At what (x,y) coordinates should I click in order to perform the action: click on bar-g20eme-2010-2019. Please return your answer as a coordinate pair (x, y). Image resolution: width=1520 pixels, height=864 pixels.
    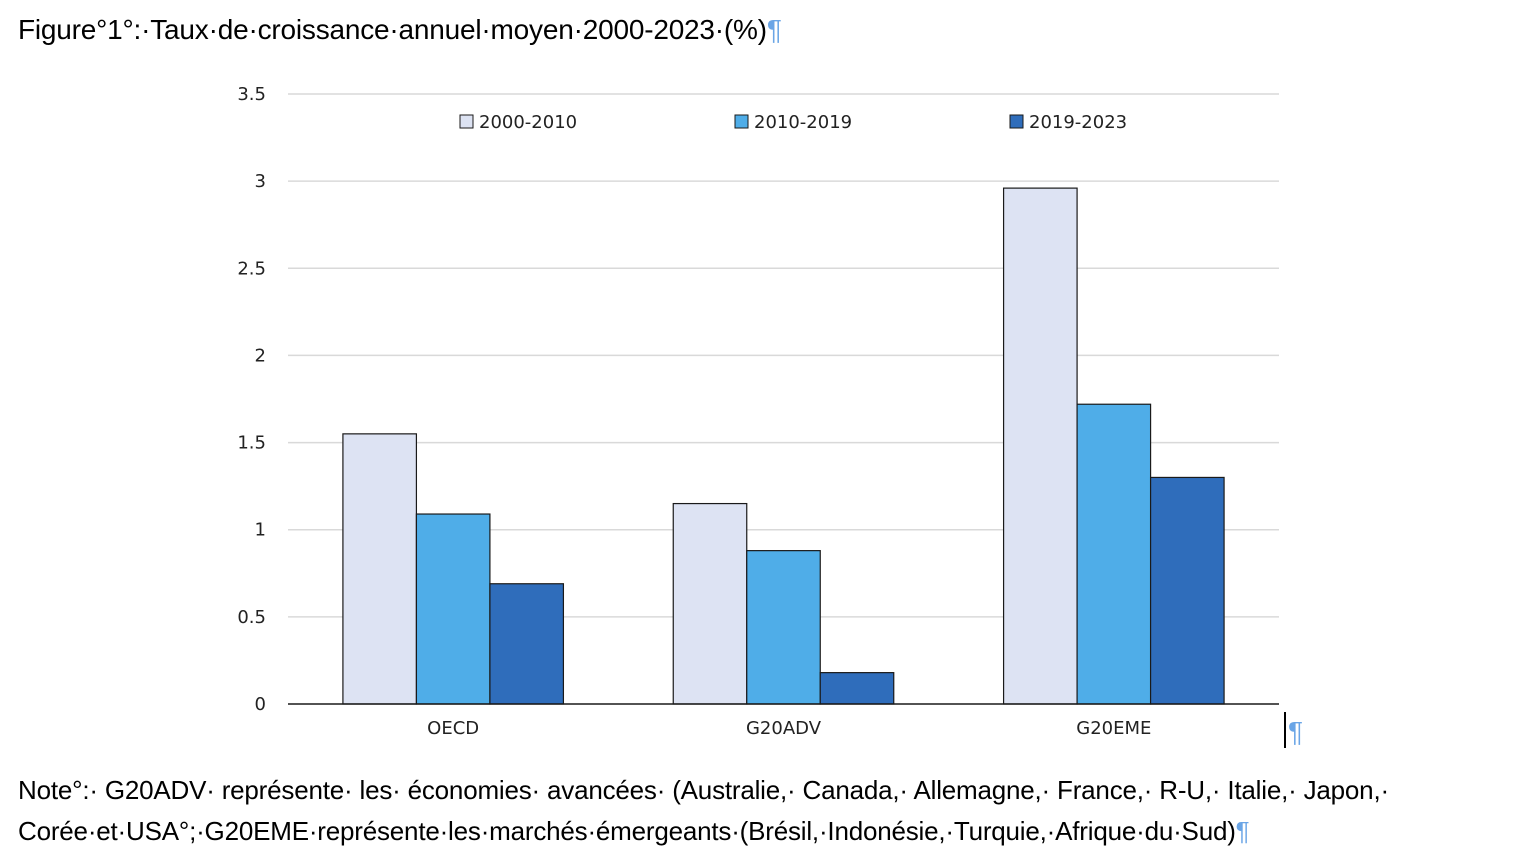
    Looking at the image, I should click on (1114, 554).